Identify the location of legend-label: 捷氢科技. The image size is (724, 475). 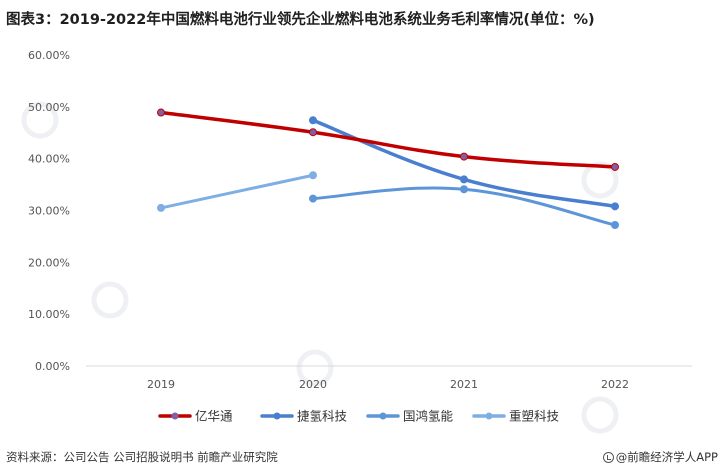
(322, 416).